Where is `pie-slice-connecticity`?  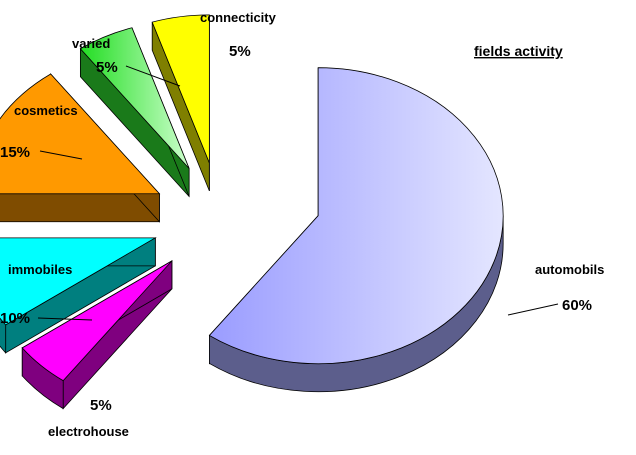 pie-slice-connecticity is located at coordinates (180, 103).